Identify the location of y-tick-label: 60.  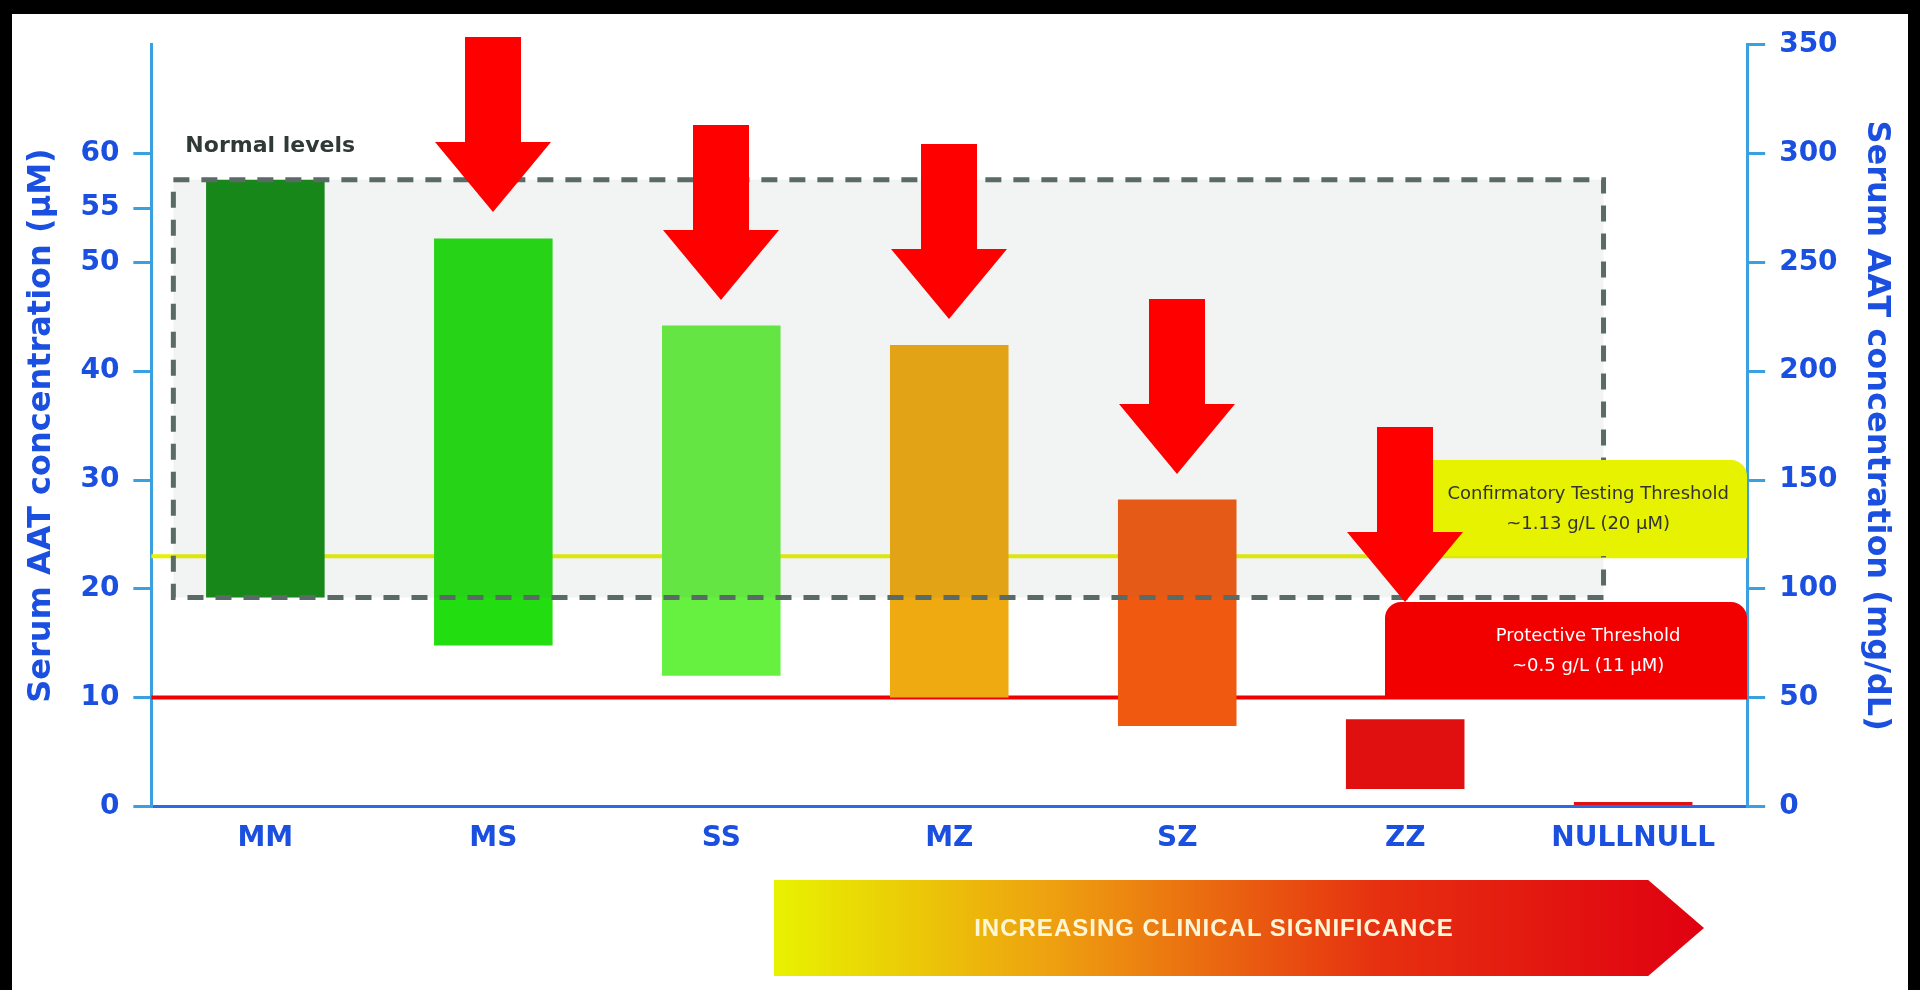
(100, 151).